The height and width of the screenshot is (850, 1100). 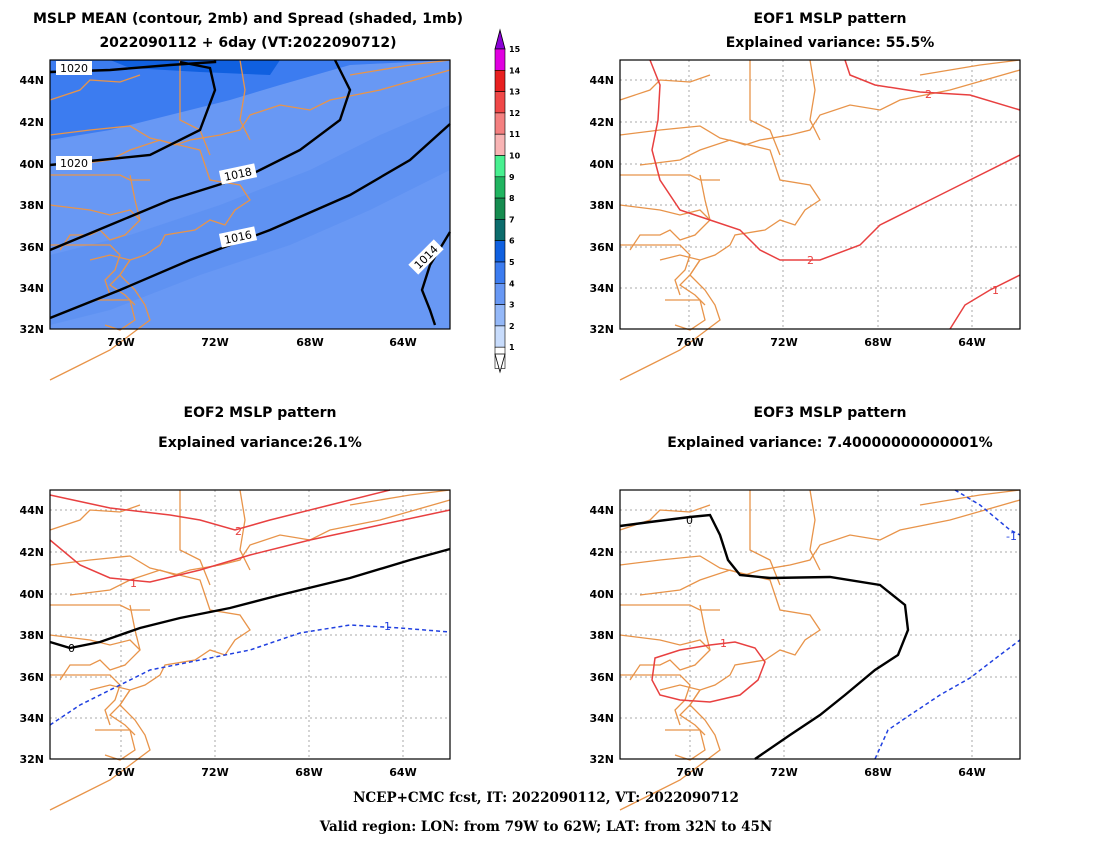 I want to click on eof3-label-0: 0, so click(x=689, y=520).